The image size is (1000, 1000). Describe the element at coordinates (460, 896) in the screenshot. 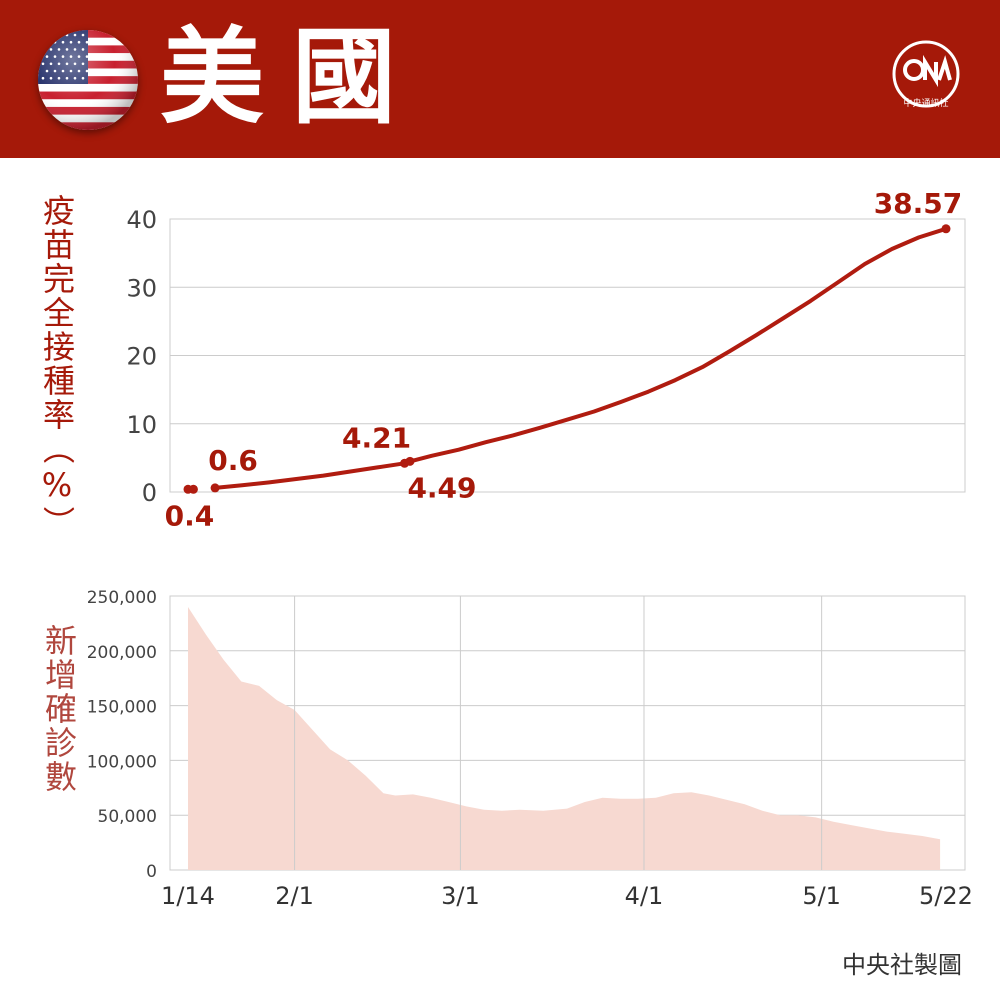

I see `xtick-label-2: 3/1` at that location.